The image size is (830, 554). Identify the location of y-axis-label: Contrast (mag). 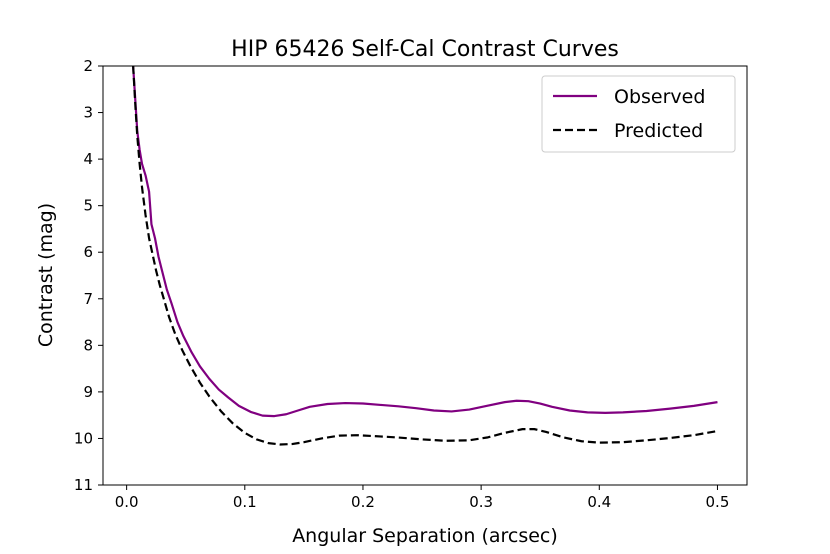
(46, 275).